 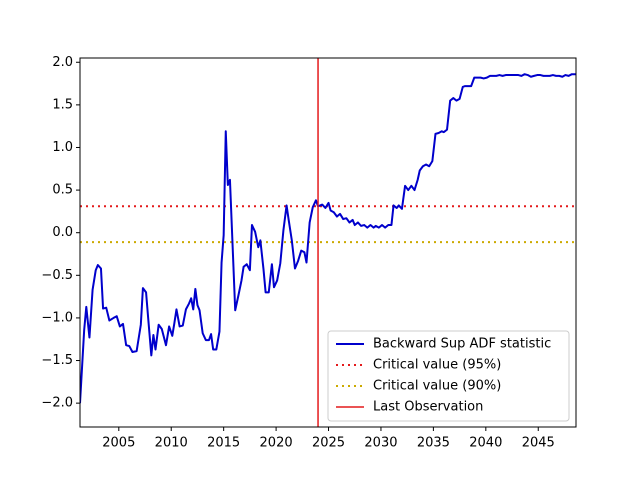 What do you see at coordinates (437, 365) in the screenshot?
I see `legend-label: Critical value (95%)` at bounding box center [437, 365].